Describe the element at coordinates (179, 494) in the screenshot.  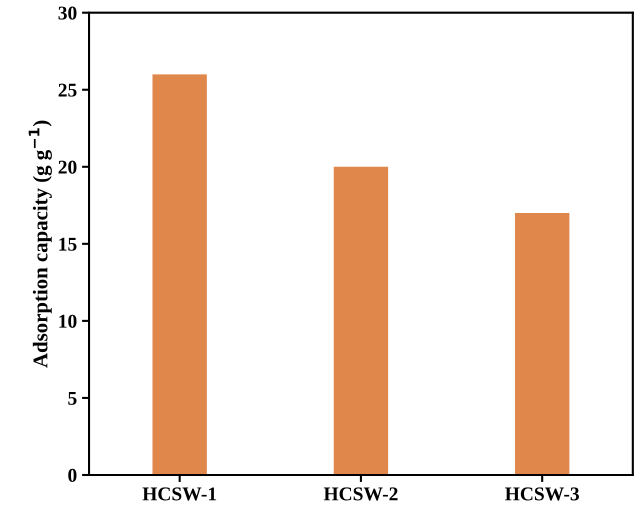
I see `x-tick-label: HCSW-1` at that location.